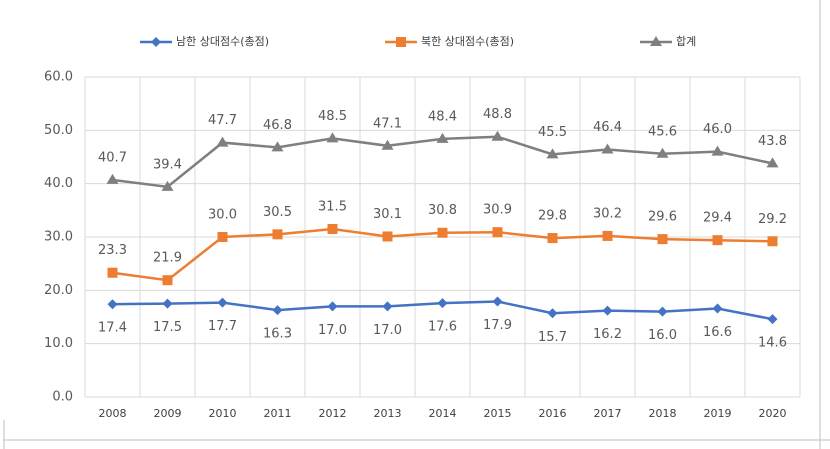  Describe the element at coordinates (277, 125) in the screenshot. I see `data-label: 46.8` at that location.